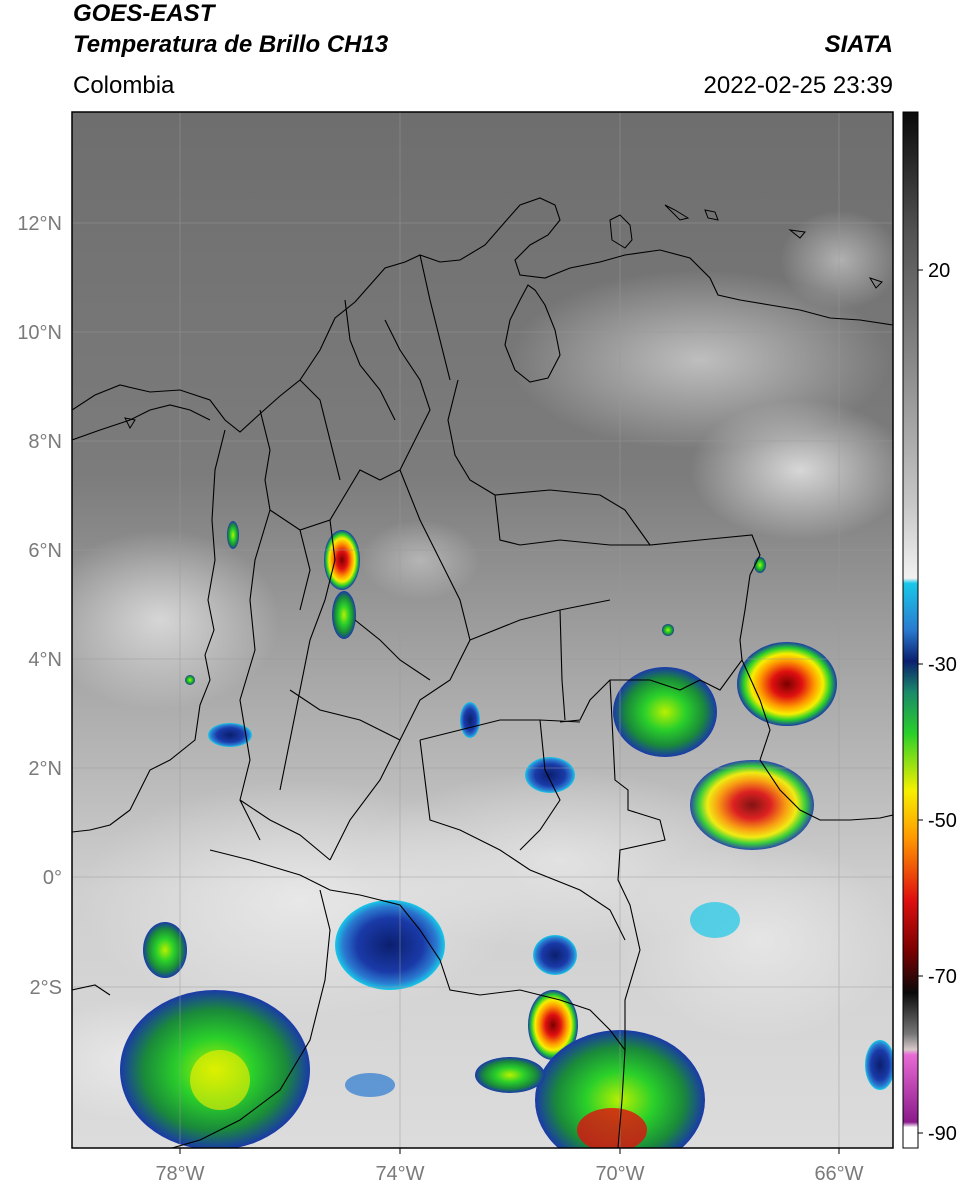 This screenshot has width=966, height=1190. I want to click on colorbar-tick-1: -30, so click(942, 665).